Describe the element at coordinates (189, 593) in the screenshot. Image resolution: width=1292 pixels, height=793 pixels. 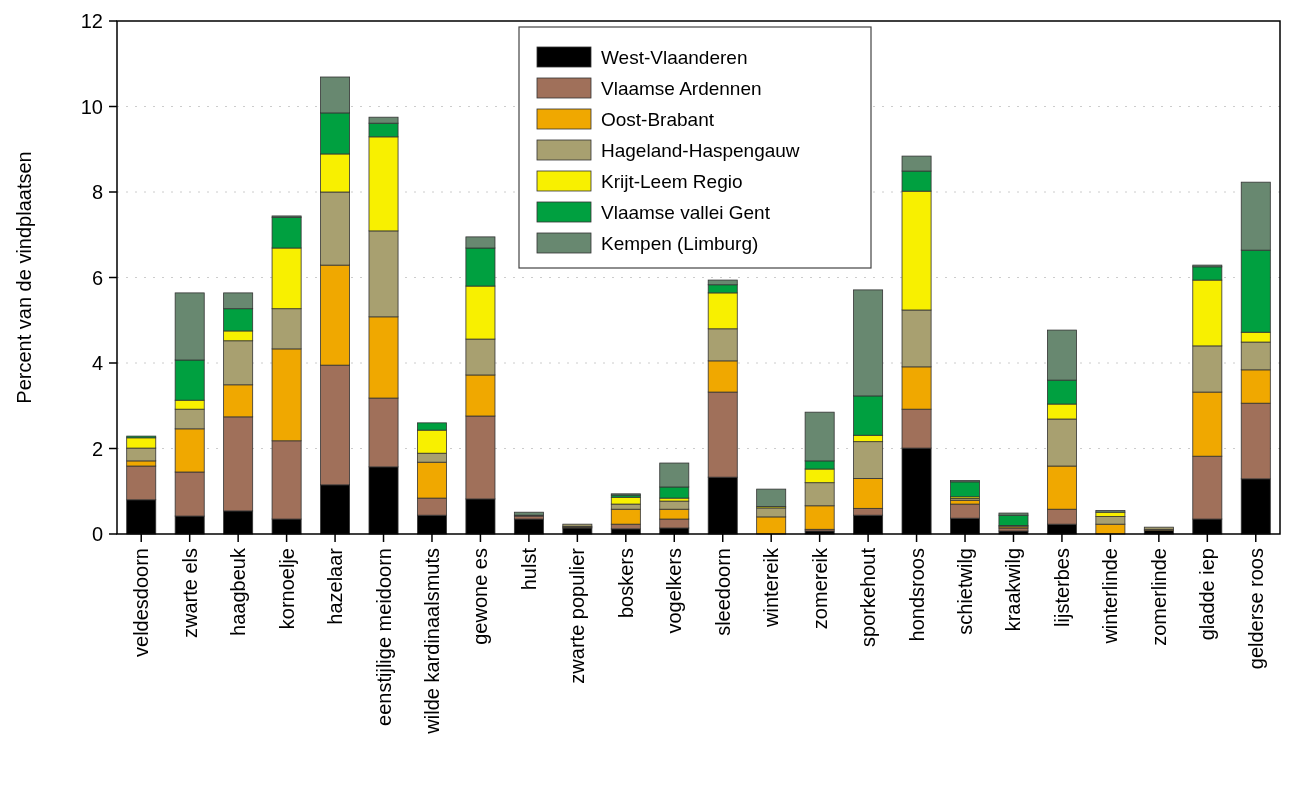
I see `x-tick-label: zwarte els` at that location.